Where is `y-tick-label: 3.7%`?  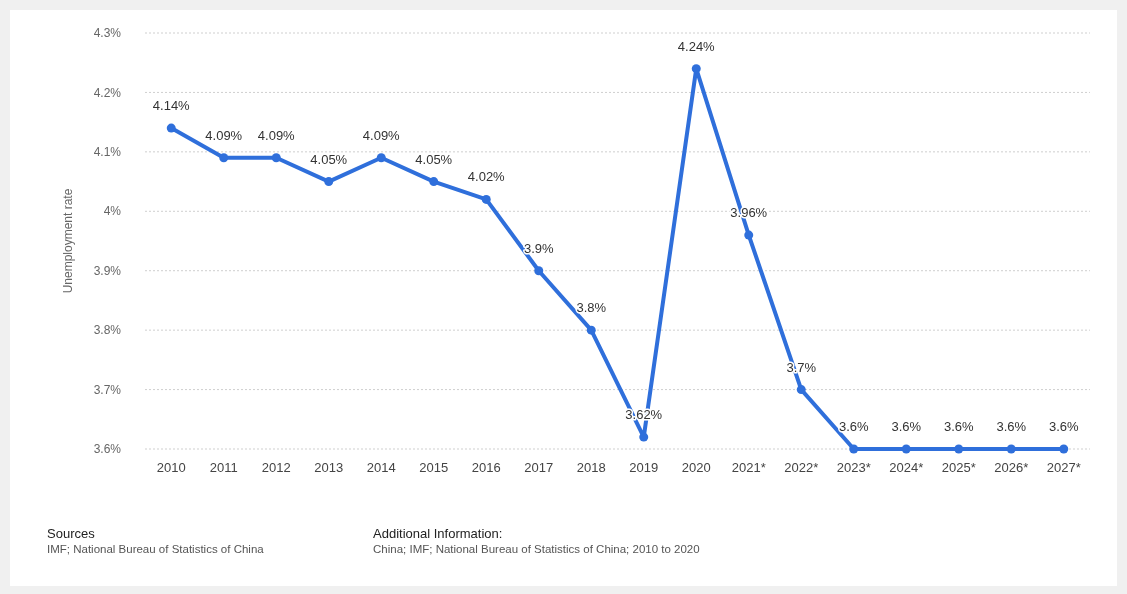
y-tick-label: 3.7% is located at coordinates (107, 389).